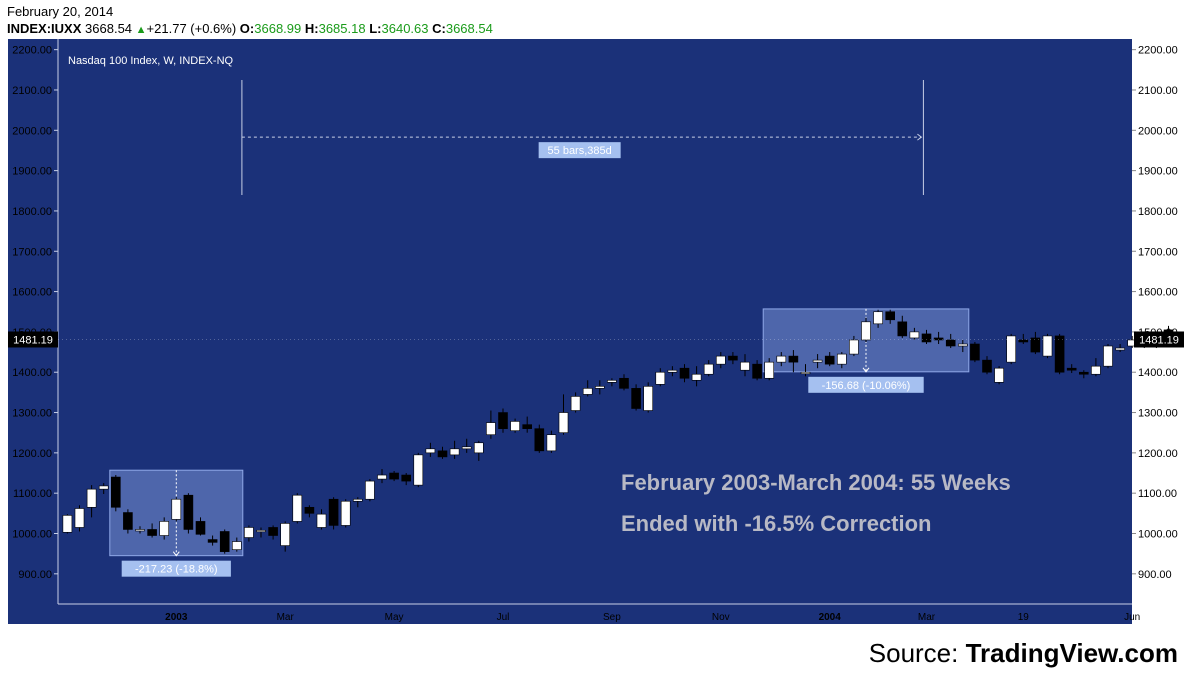 The height and width of the screenshot is (681, 1192). I want to click on y-tick-label-left: 1700.00, so click(32, 252).